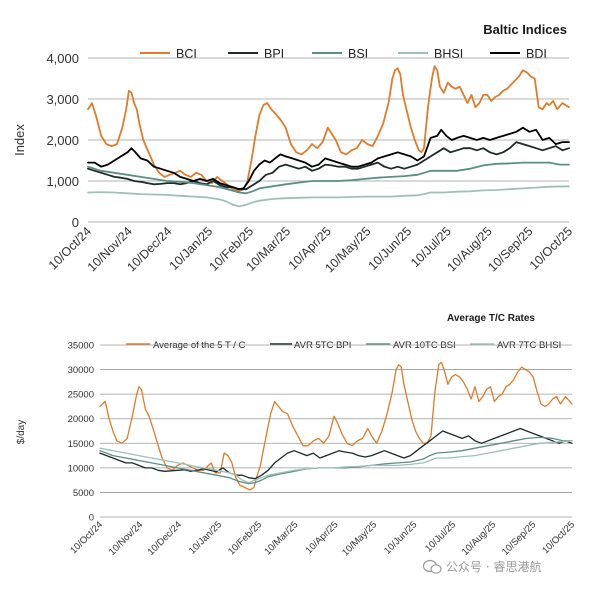 The image size is (600, 590). What do you see at coordinates (424, 345) in the screenshot?
I see `legend-label-avr-10tc-bsi: AVR 10TC BSI` at bounding box center [424, 345].